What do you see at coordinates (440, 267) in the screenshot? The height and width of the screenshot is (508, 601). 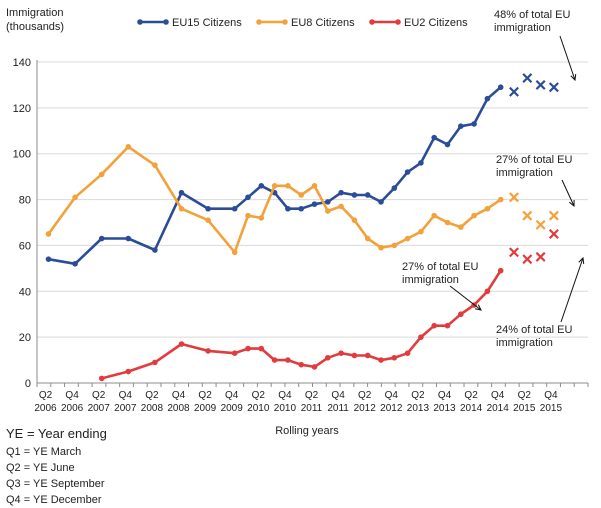 I see `annotation-text: 27% of total EU` at bounding box center [440, 267].